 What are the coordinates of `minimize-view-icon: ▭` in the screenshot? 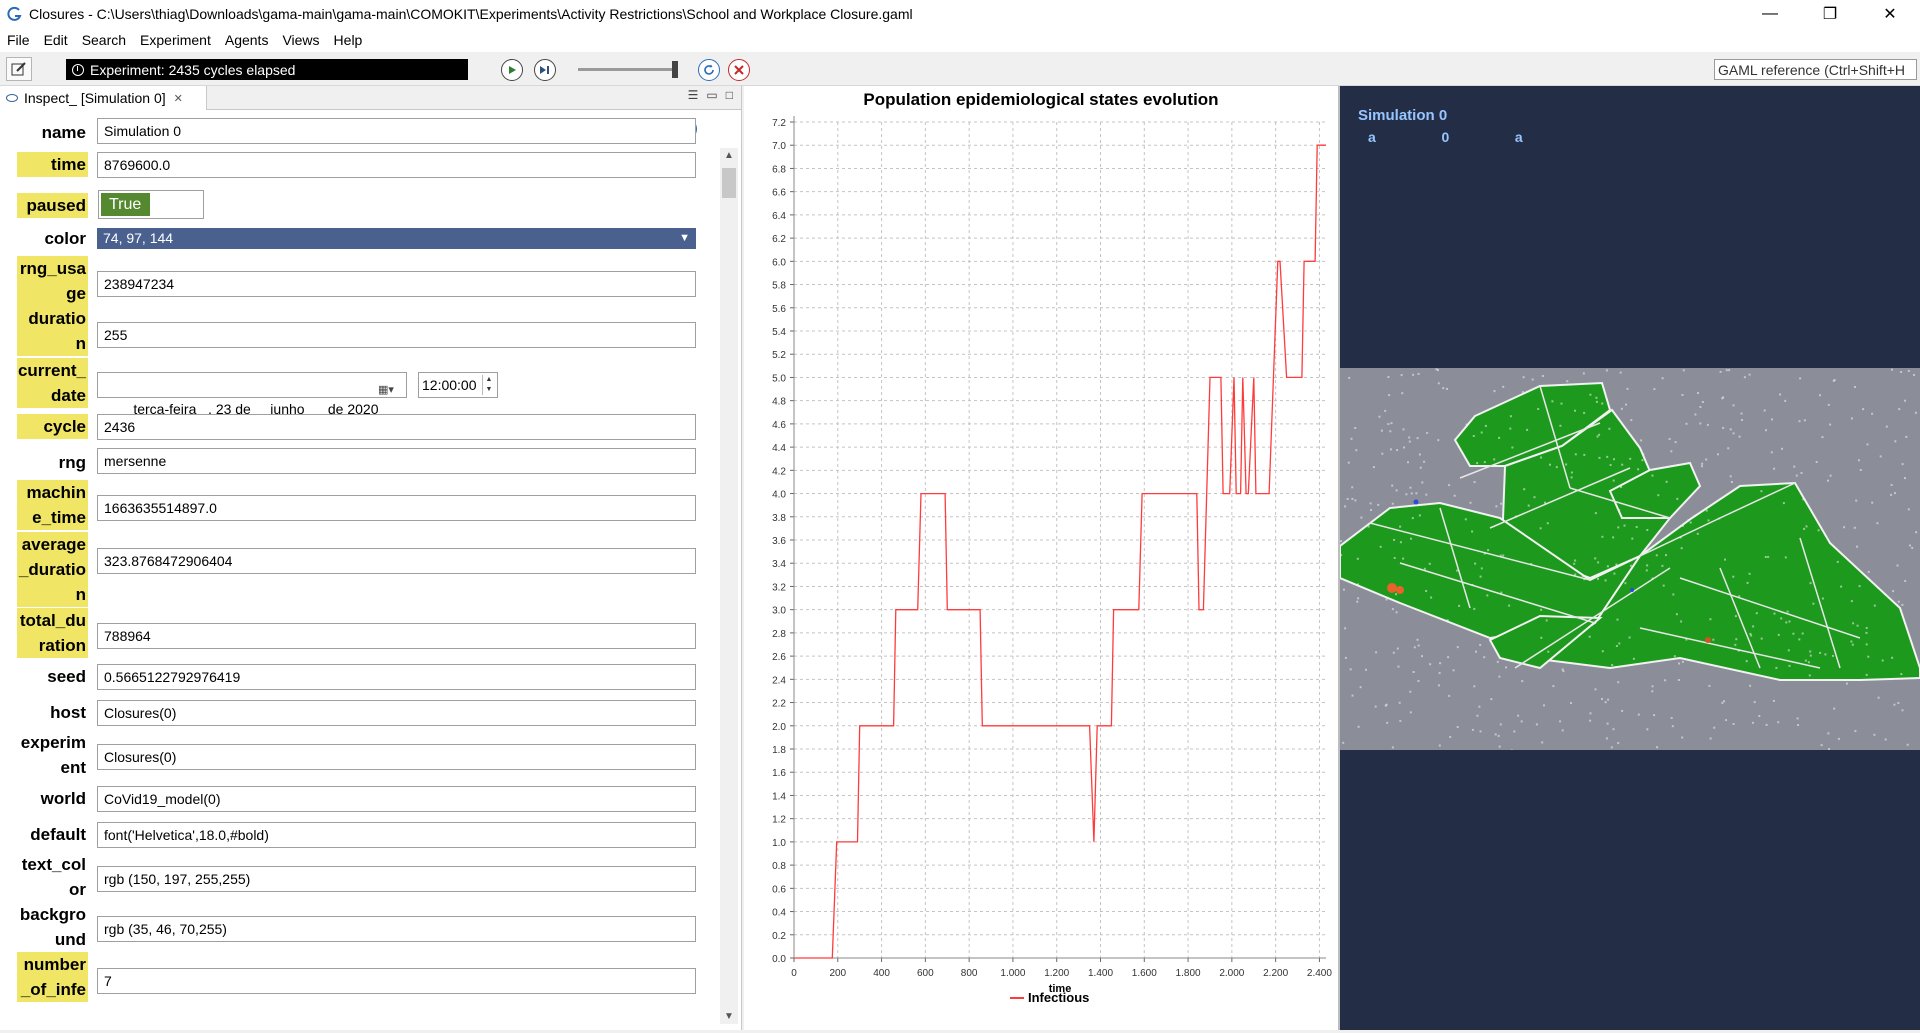 It's located at (712, 95).